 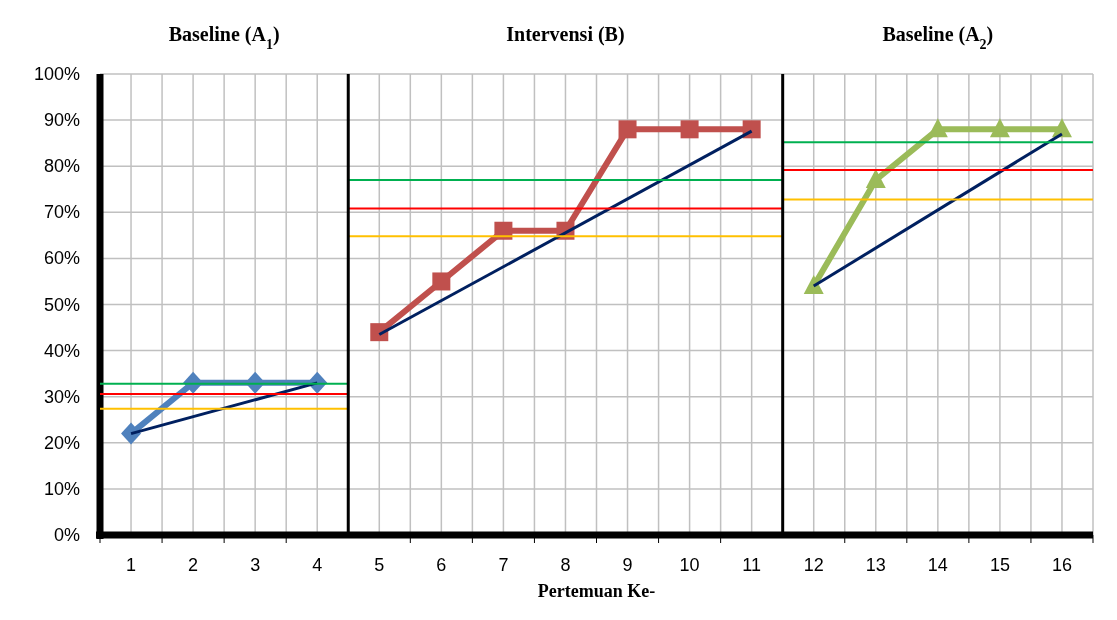 I want to click on x-tick-label: 8, so click(x=565, y=565).